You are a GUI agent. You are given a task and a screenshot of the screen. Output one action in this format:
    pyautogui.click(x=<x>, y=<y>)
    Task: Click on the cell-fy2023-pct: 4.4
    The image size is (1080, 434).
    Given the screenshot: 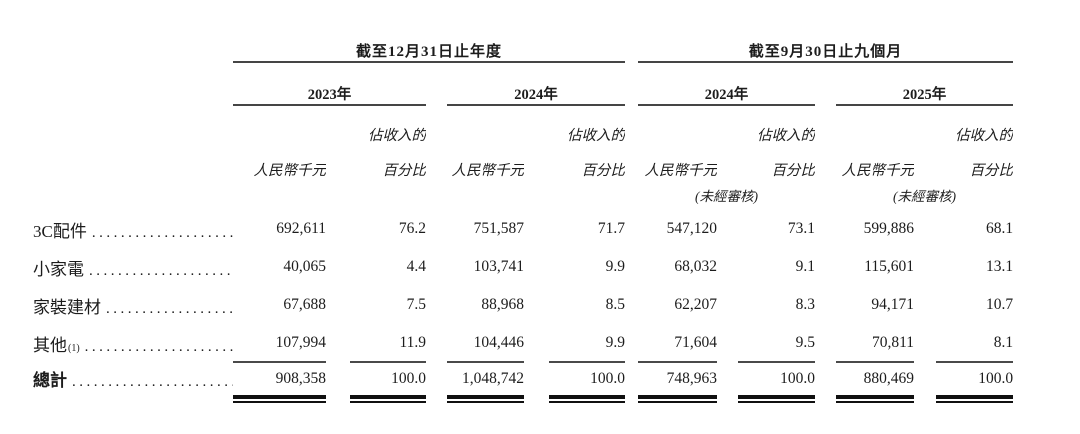 What is the action you would take?
    pyautogui.click(x=416, y=266)
    